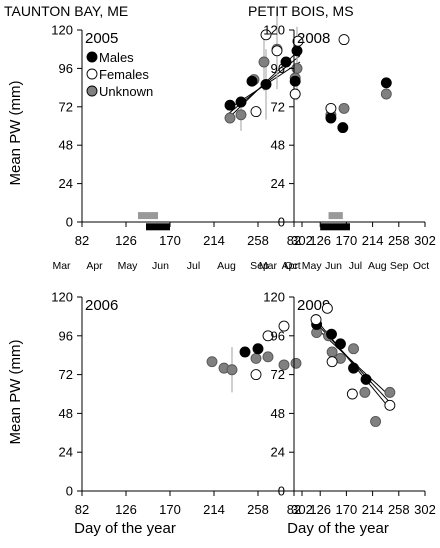 This screenshot has height=548, width=440. What do you see at coordinates (425, 240) in the screenshot?
I see `x-tick-label: 302` at bounding box center [425, 240].